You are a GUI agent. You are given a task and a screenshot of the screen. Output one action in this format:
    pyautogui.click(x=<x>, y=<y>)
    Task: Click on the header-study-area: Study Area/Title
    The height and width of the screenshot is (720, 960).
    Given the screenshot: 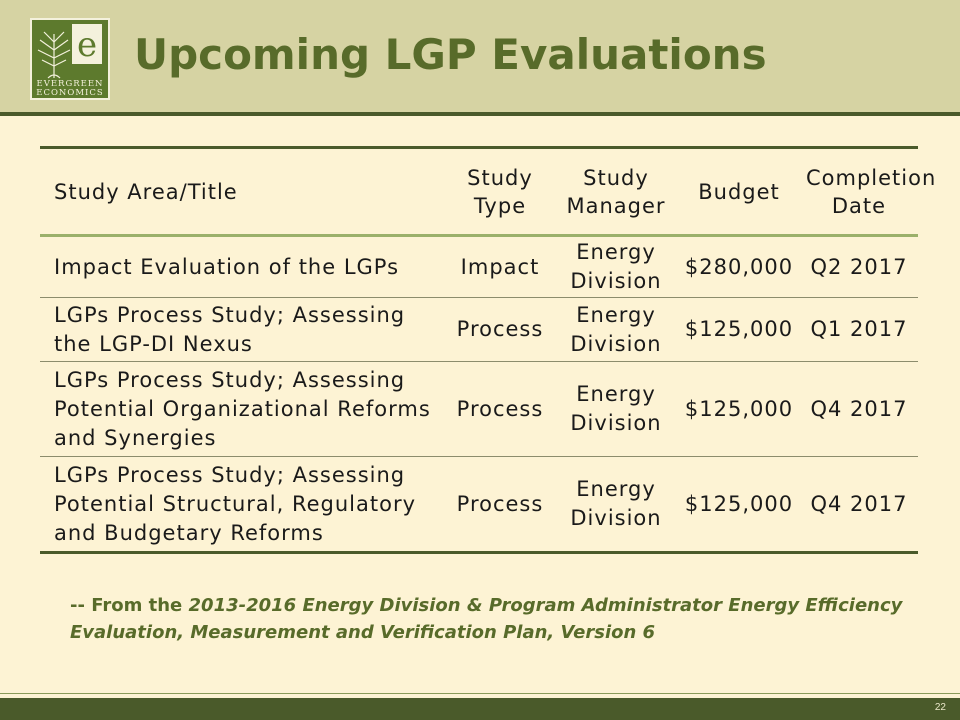 What is the action you would take?
    pyautogui.click(x=146, y=191)
    